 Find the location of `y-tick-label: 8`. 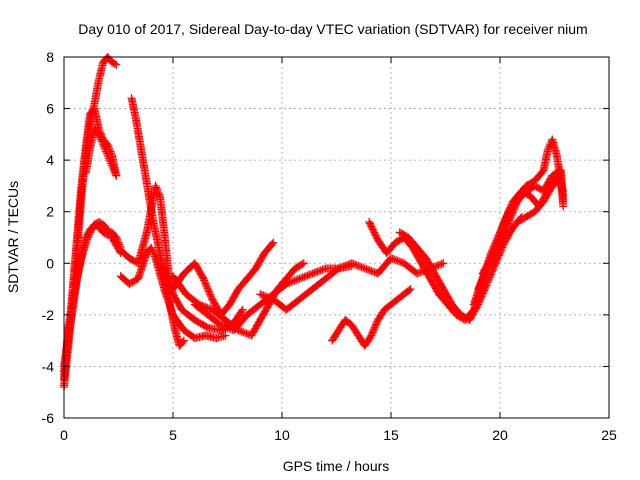

y-tick-label: 8 is located at coordinates (50, 57).